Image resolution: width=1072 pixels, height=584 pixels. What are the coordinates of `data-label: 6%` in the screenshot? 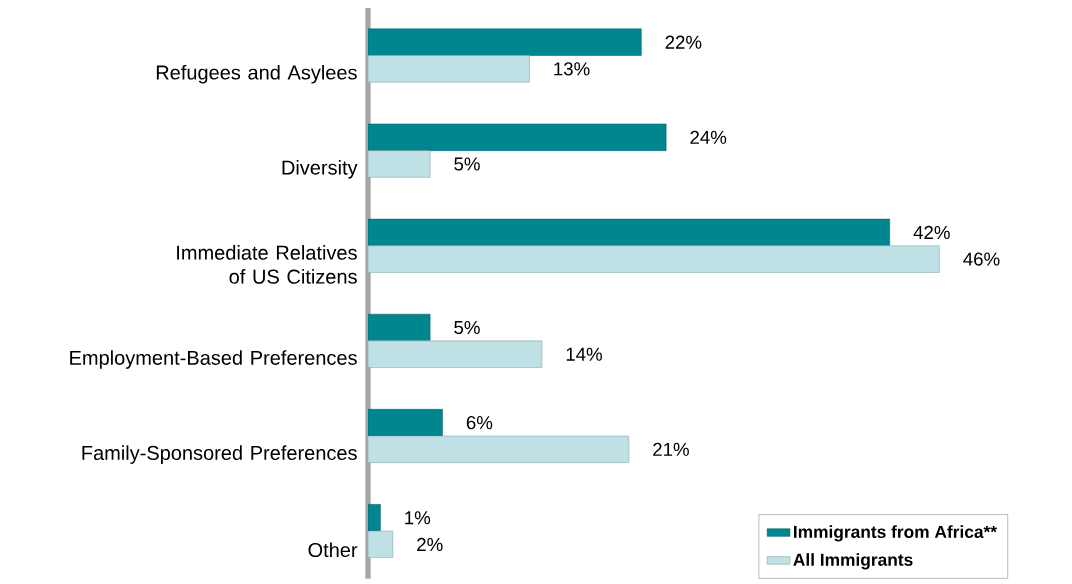 It's located at (479, 423).